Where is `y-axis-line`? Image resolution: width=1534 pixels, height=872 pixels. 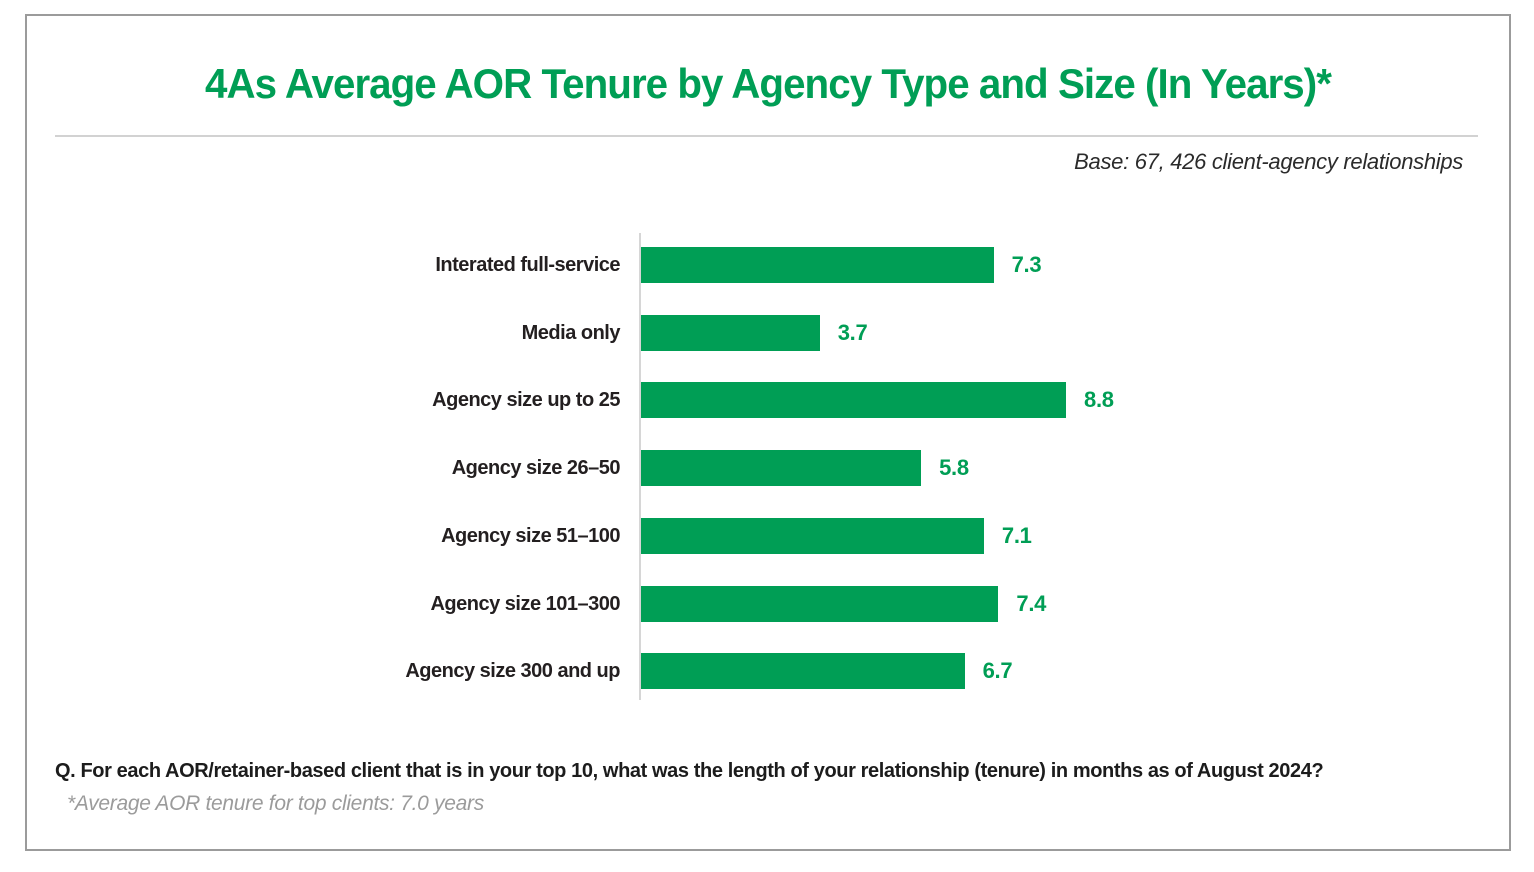
y-axis-line is located at coordinates (640, 466).